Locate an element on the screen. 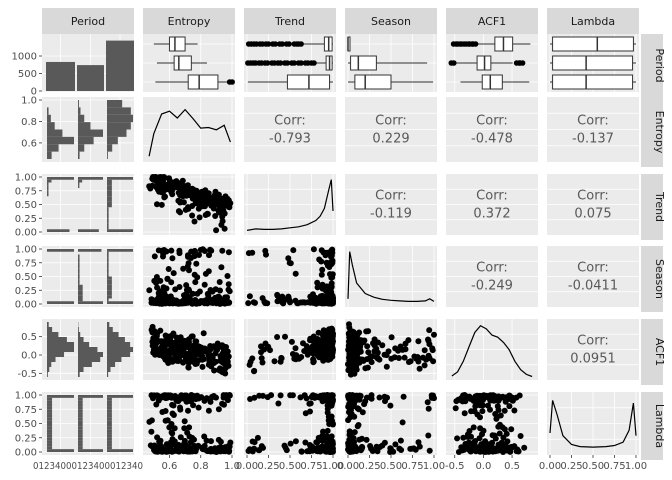 Image resolution: width=672 pixels, height=480 pixels. xtick-label-season: 0.75 is located at coordinates (412, 466).